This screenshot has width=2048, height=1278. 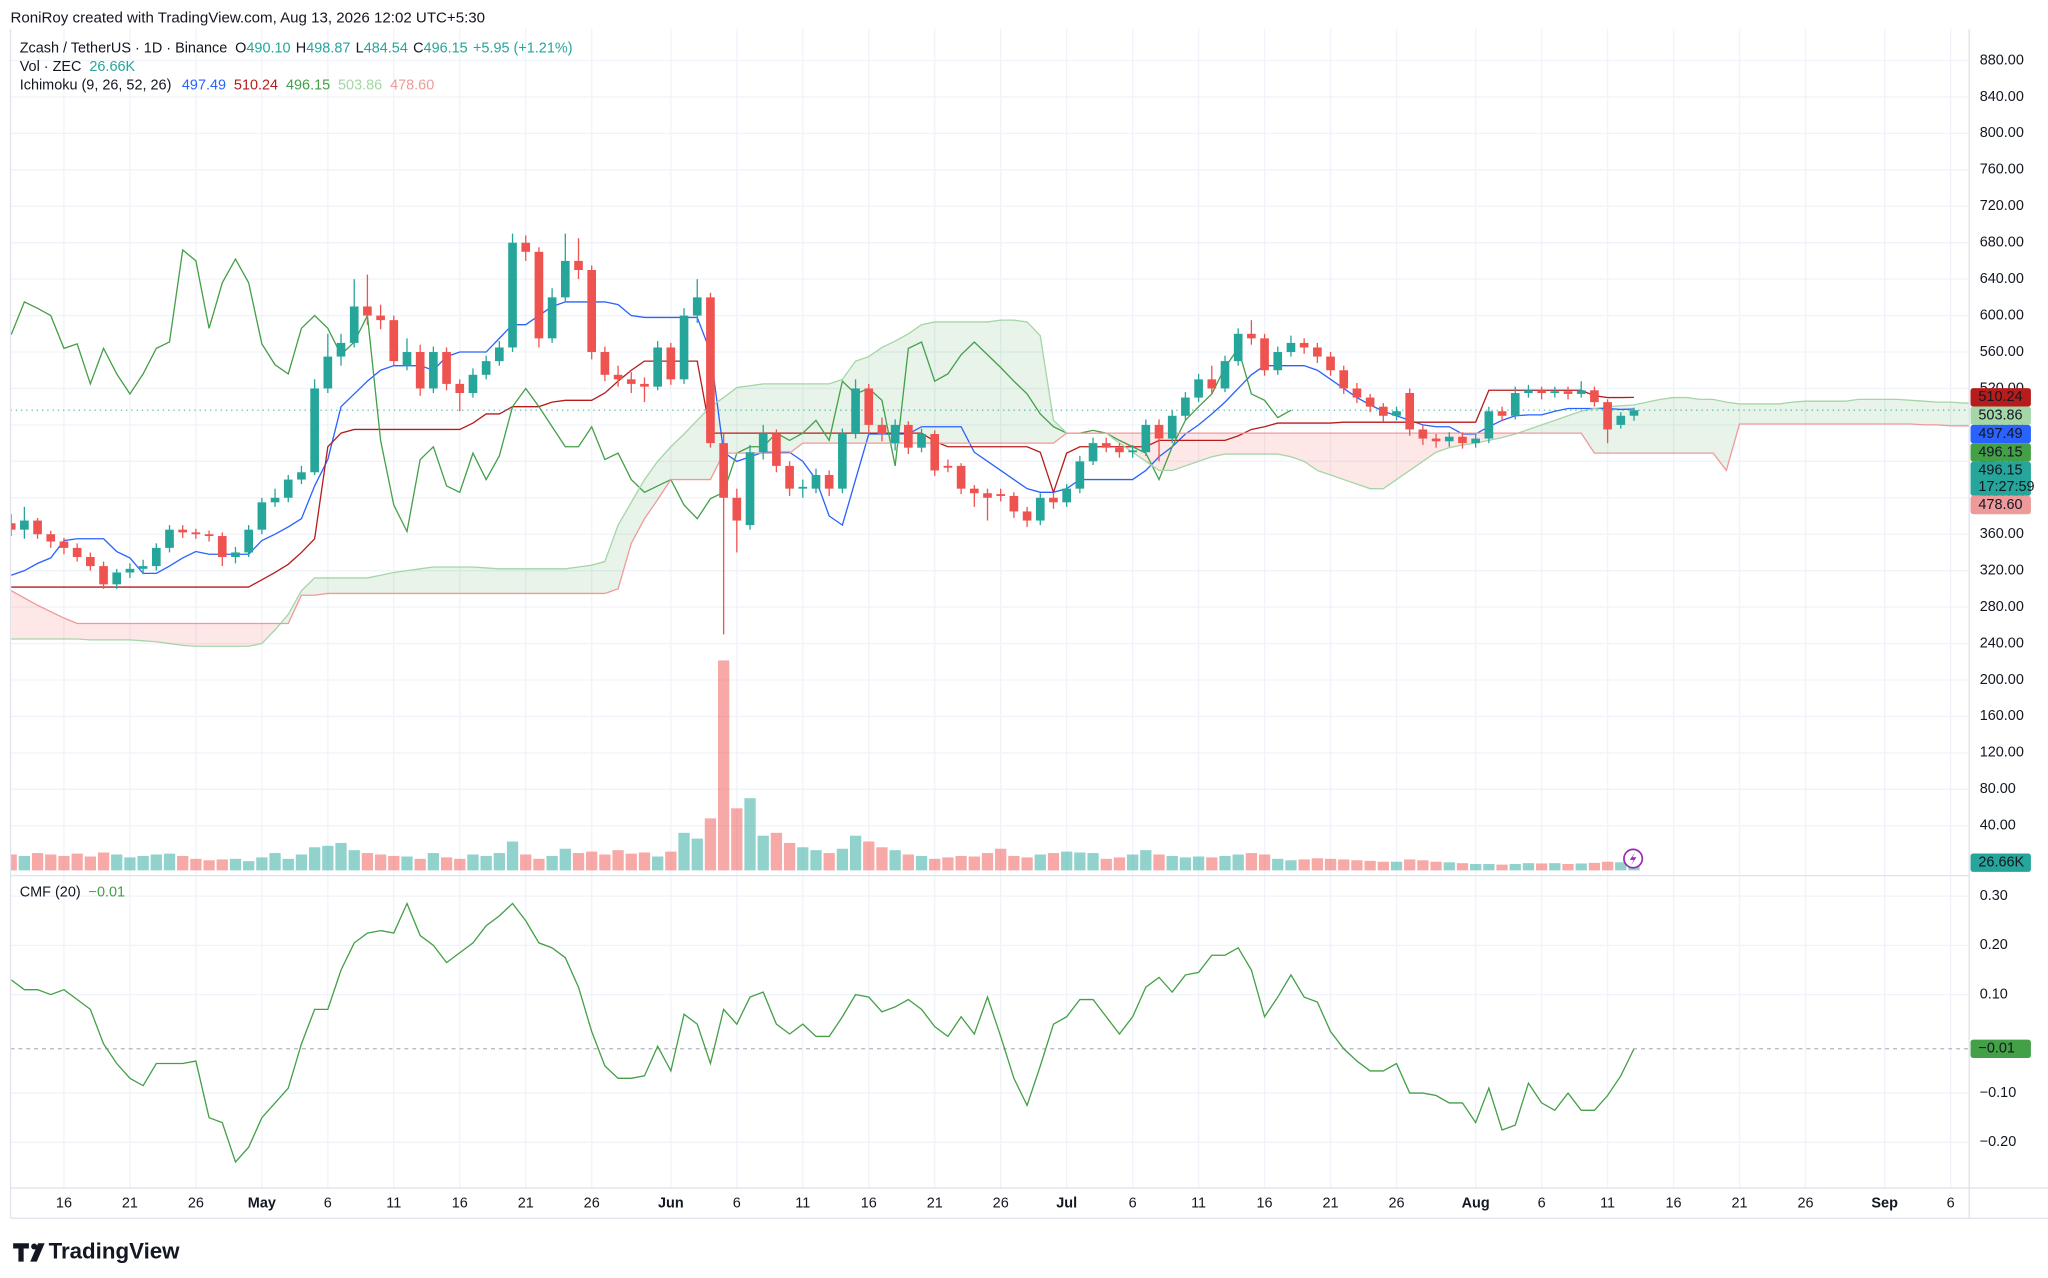 What do you see at coordinates (2000, 862) in the screenshot?
I see `axis-label-box` at bounding box center [2000, 862].